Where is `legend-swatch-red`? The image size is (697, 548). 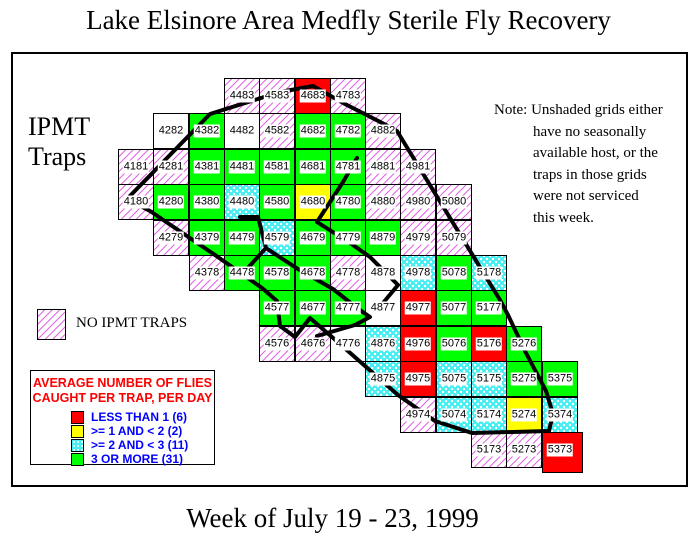
legend-swatch-red is located at coordinates (77, 417).